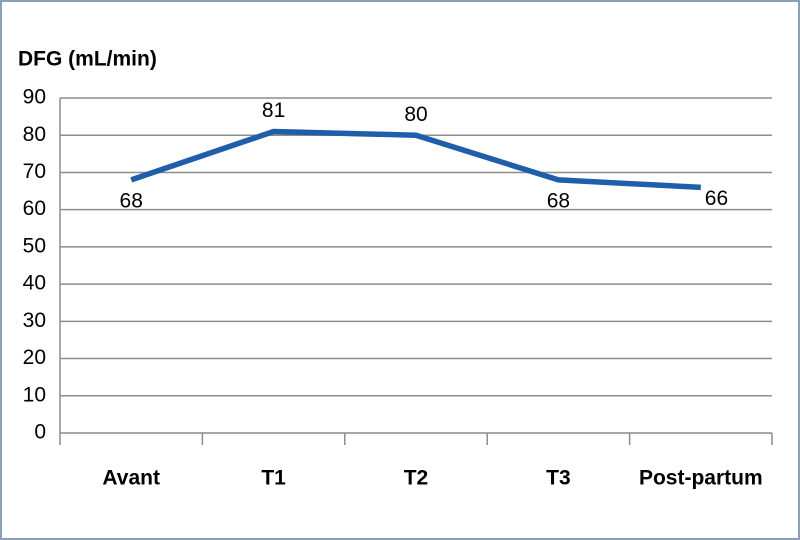 The image size is (800, 540). What do you see at coordinates (558, 478) in the screenshot?
I see `x-tick-label: T3` at bounding box center [558, 478].